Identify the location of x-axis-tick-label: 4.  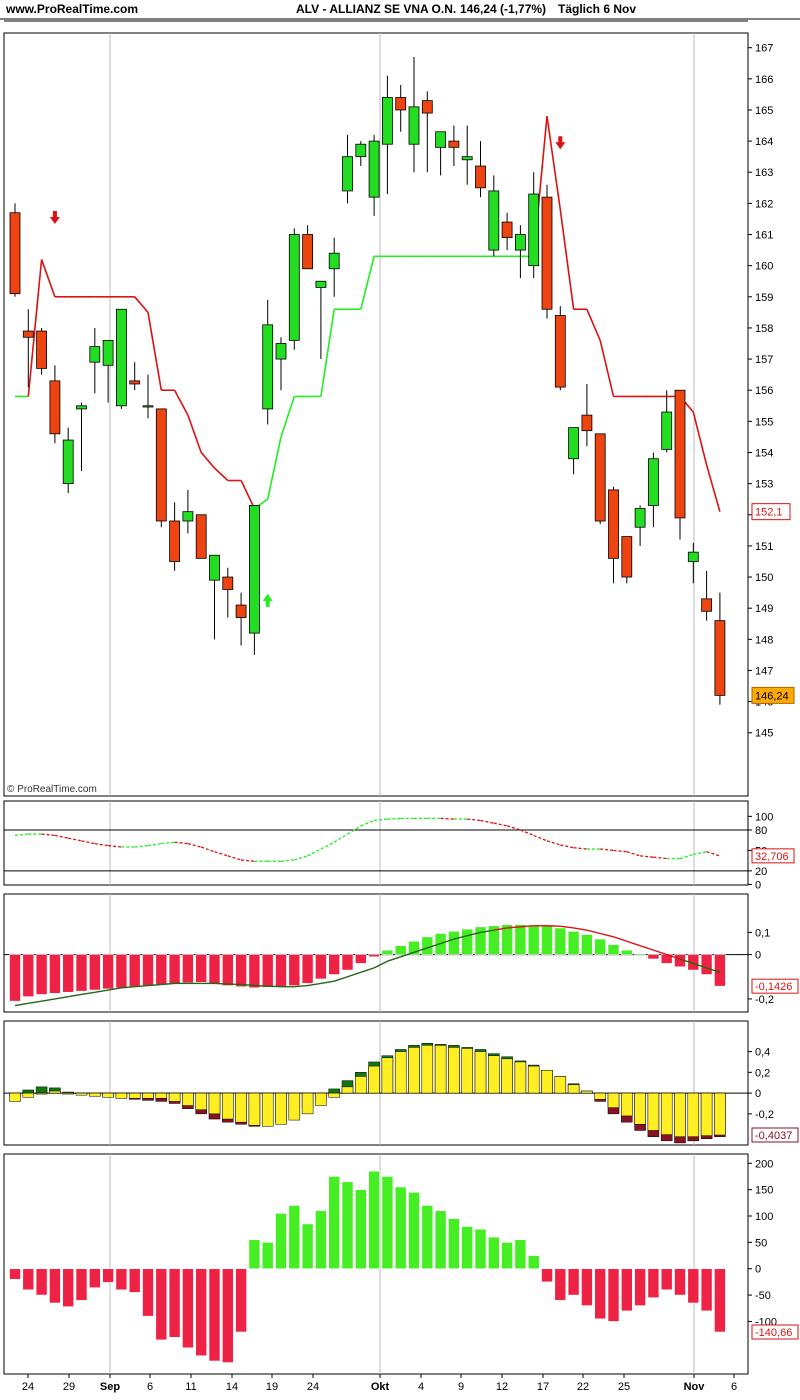
(421, 1387).